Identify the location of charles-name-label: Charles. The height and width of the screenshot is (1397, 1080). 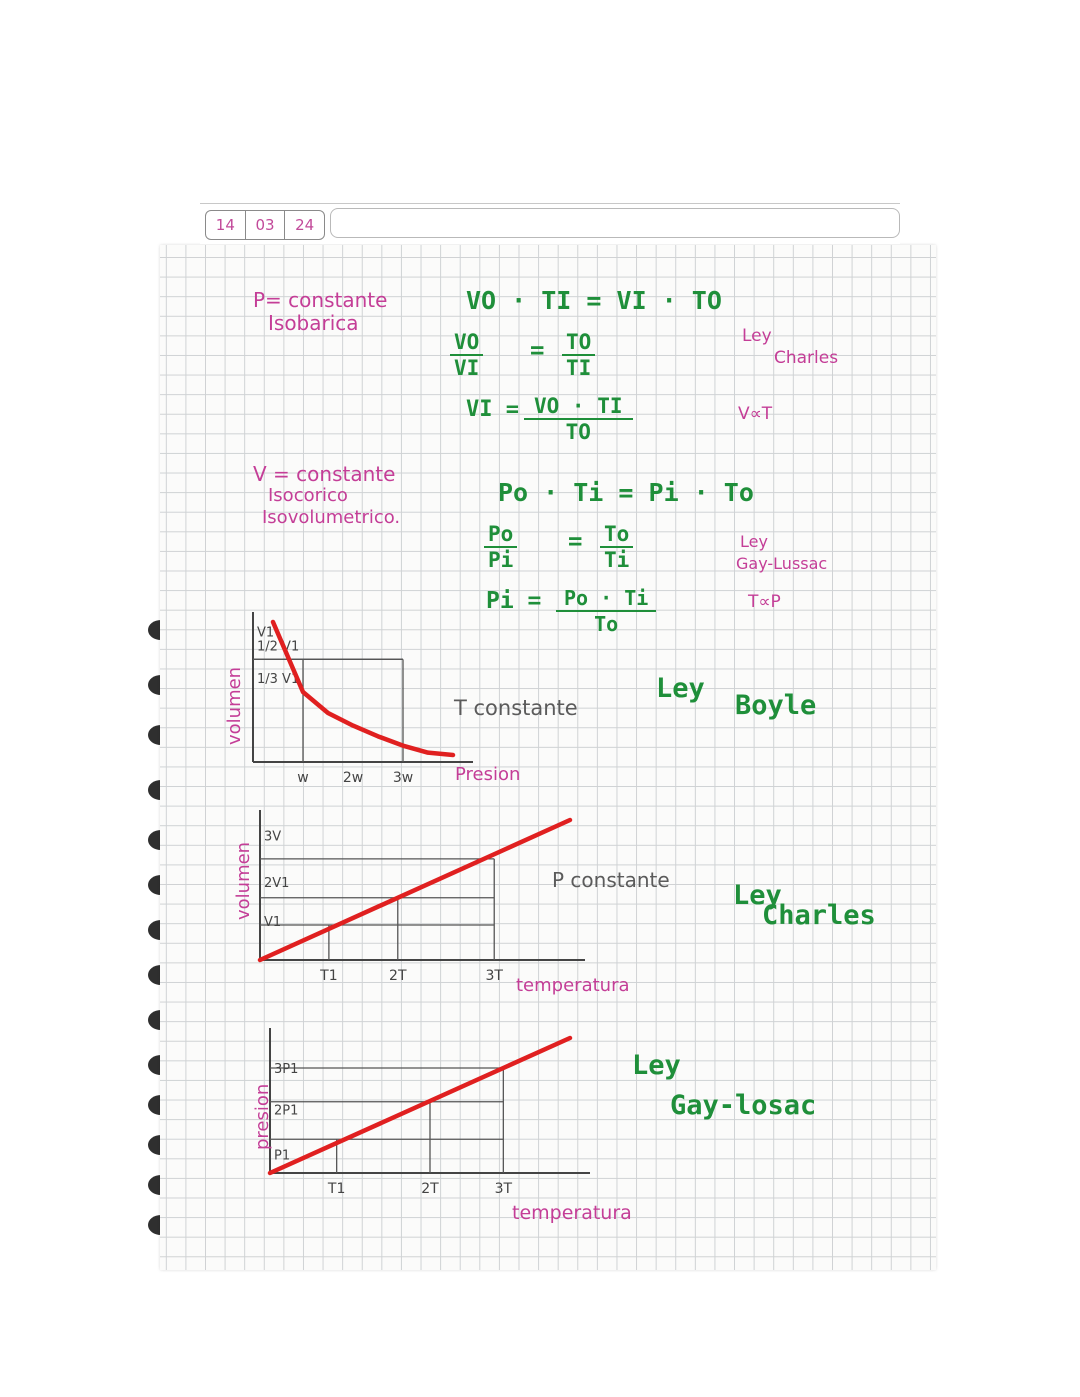
(819, 915).